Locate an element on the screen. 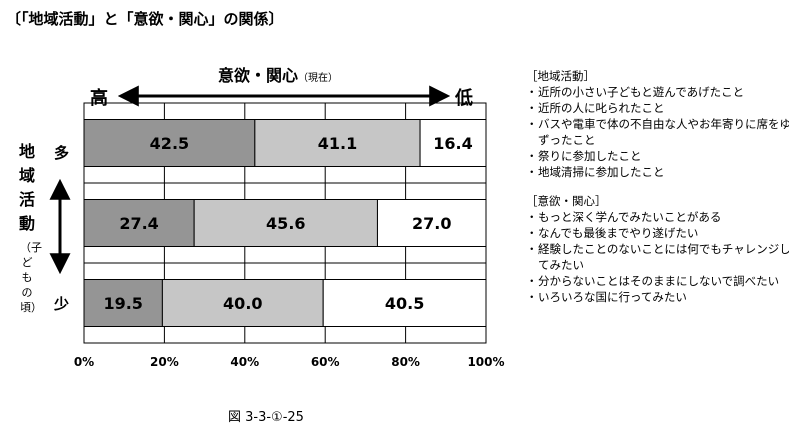 This screenshot has height=441, width=789. bar-value-label: 40.5 is located at coordinates (404, 303).